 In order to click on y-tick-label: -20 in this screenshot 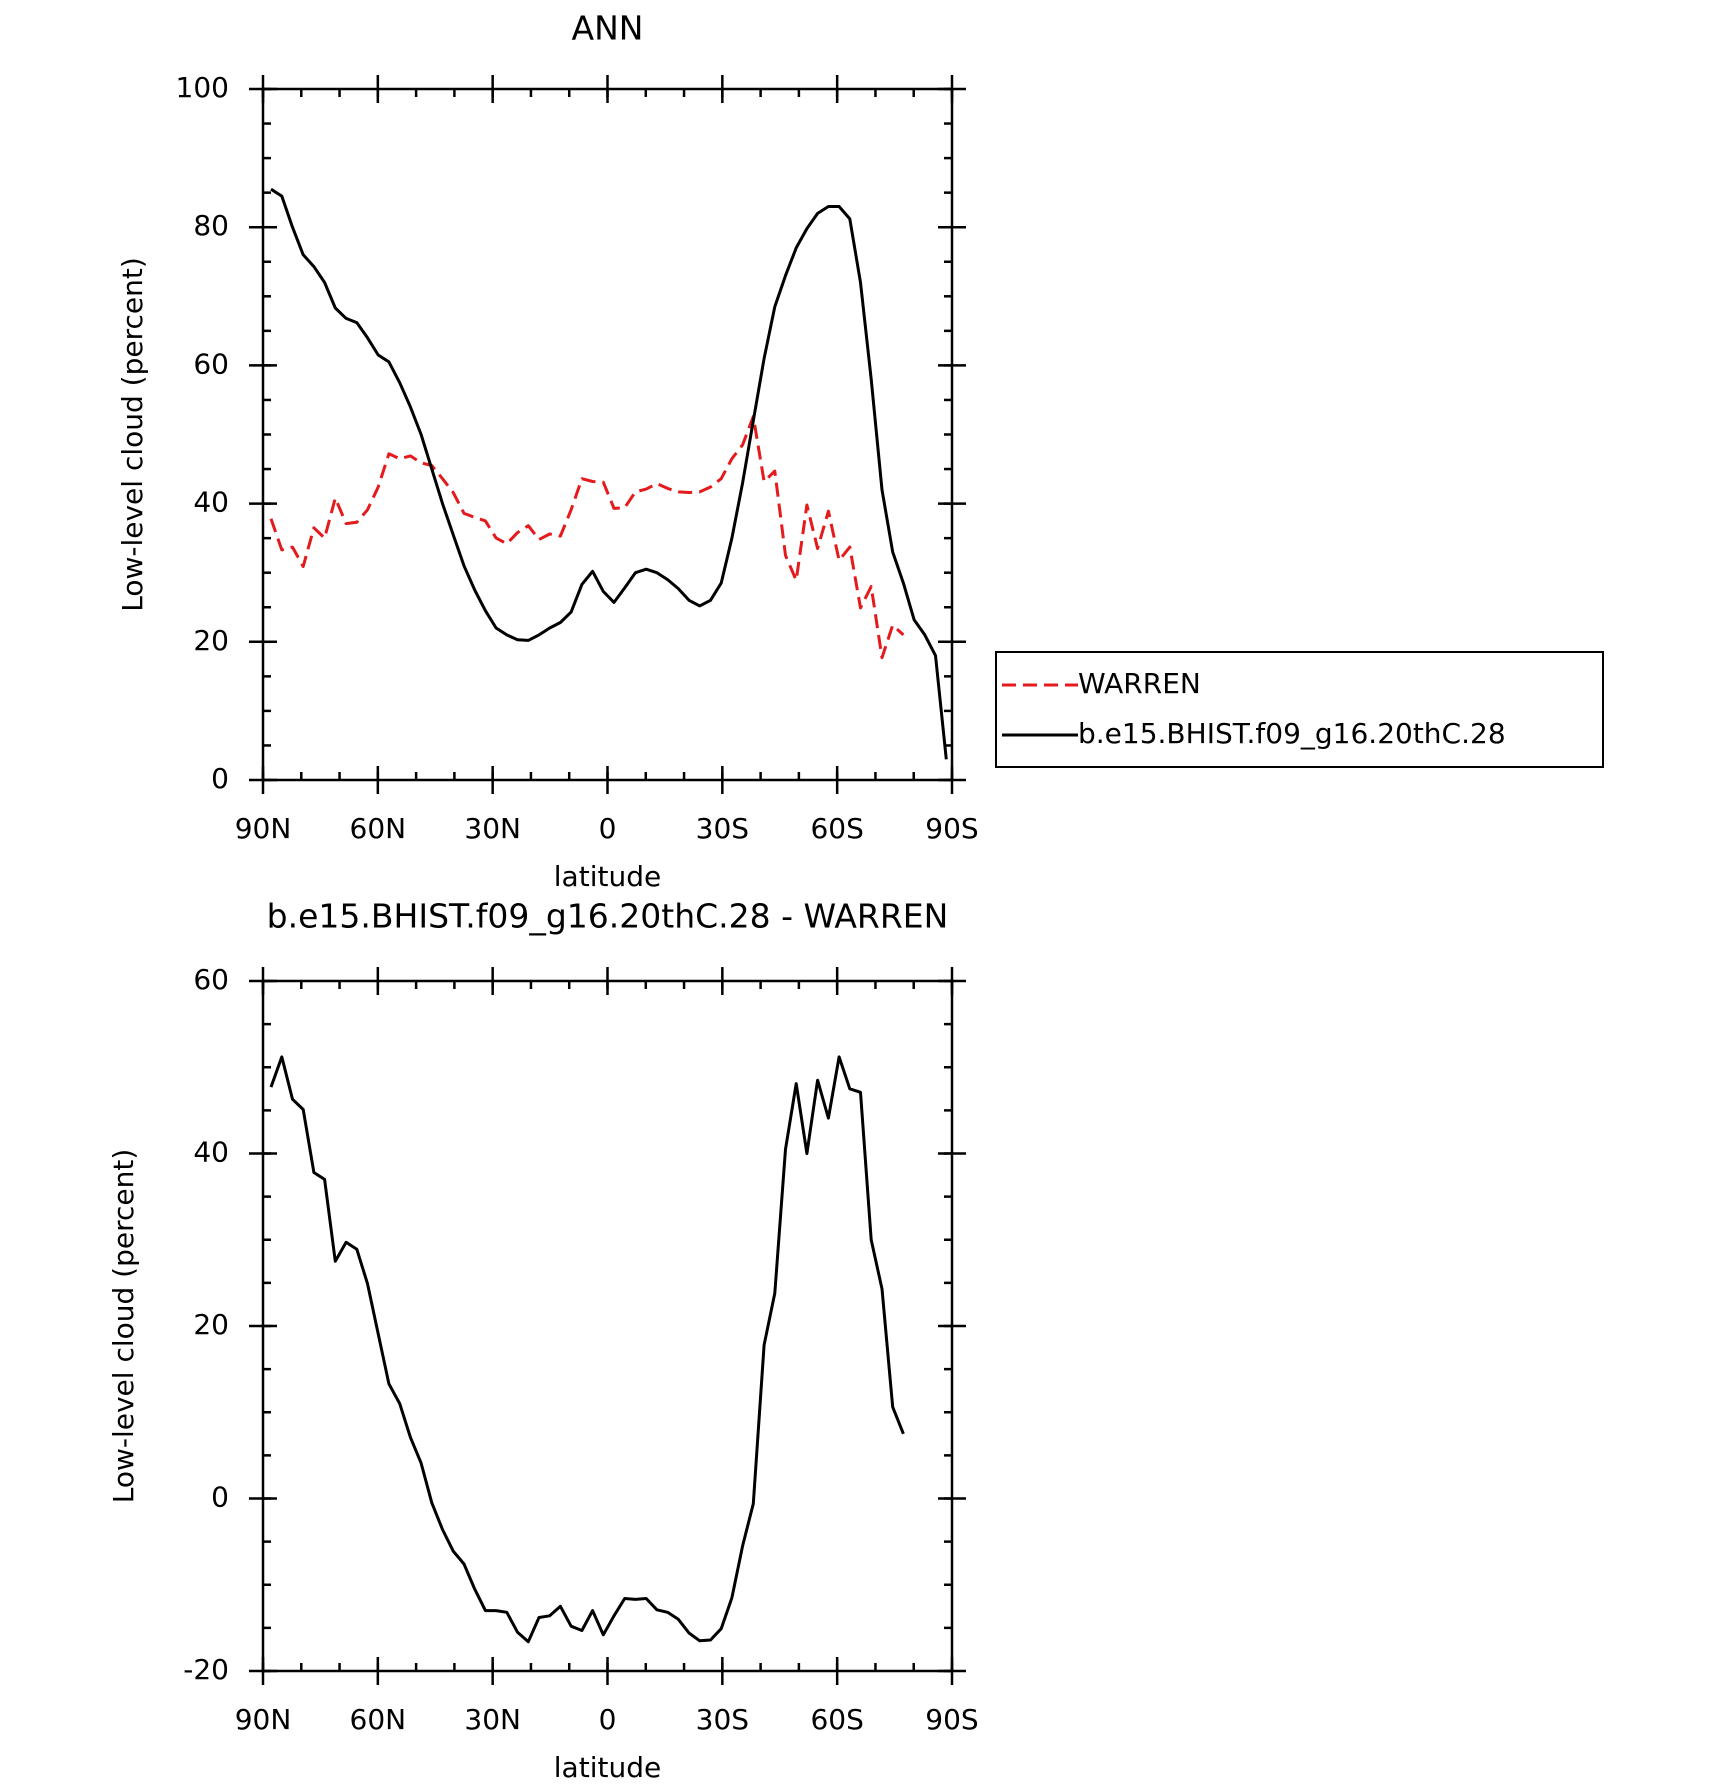, I will do `click(206, 1669)`.